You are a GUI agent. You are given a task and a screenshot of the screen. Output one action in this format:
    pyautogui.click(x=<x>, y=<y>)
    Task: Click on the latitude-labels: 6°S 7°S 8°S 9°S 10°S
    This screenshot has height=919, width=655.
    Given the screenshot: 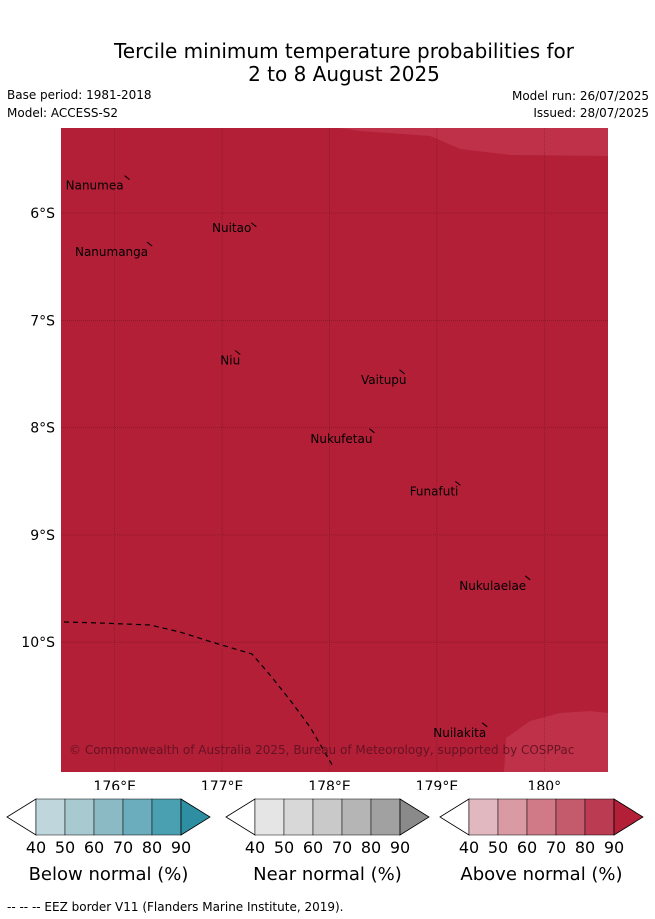 What is the action you would take?
    pyautogui.click(x=38, y=428)
    